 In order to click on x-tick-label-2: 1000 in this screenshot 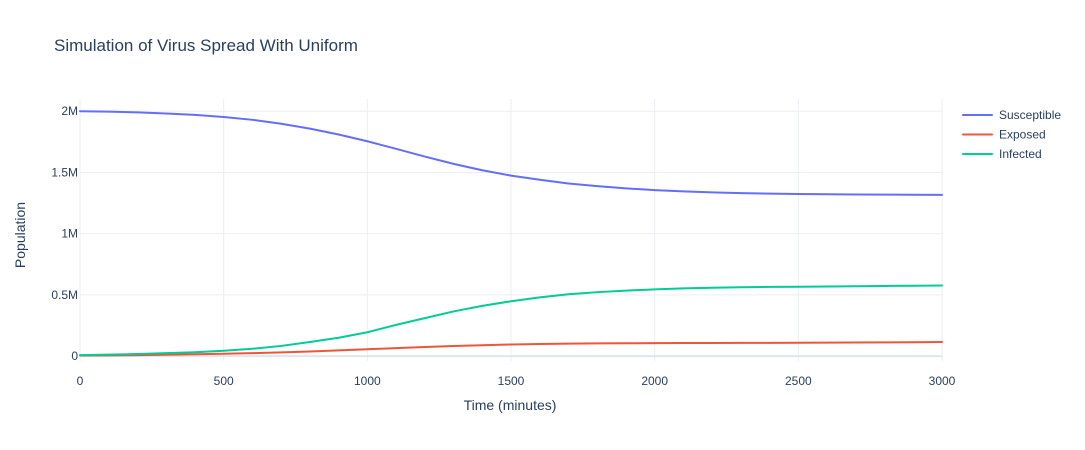, I will do `click(367, 381)`.